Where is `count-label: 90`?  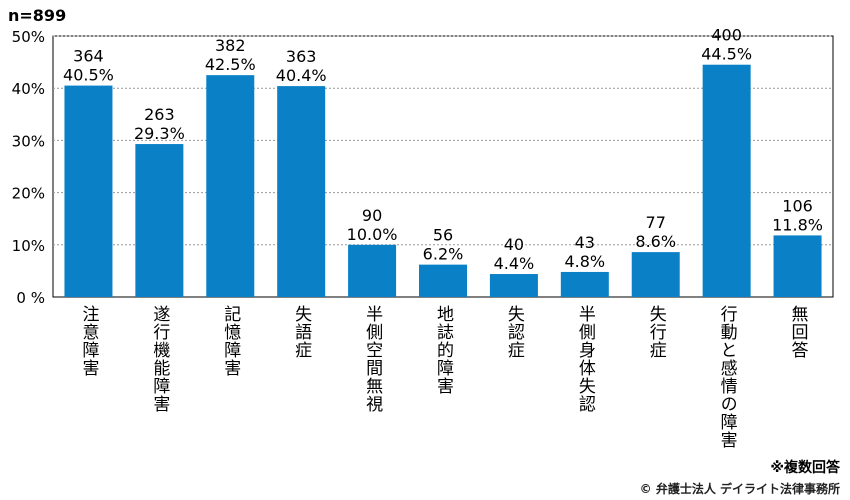
count-label: 90 is located at coordinates (372, 215).